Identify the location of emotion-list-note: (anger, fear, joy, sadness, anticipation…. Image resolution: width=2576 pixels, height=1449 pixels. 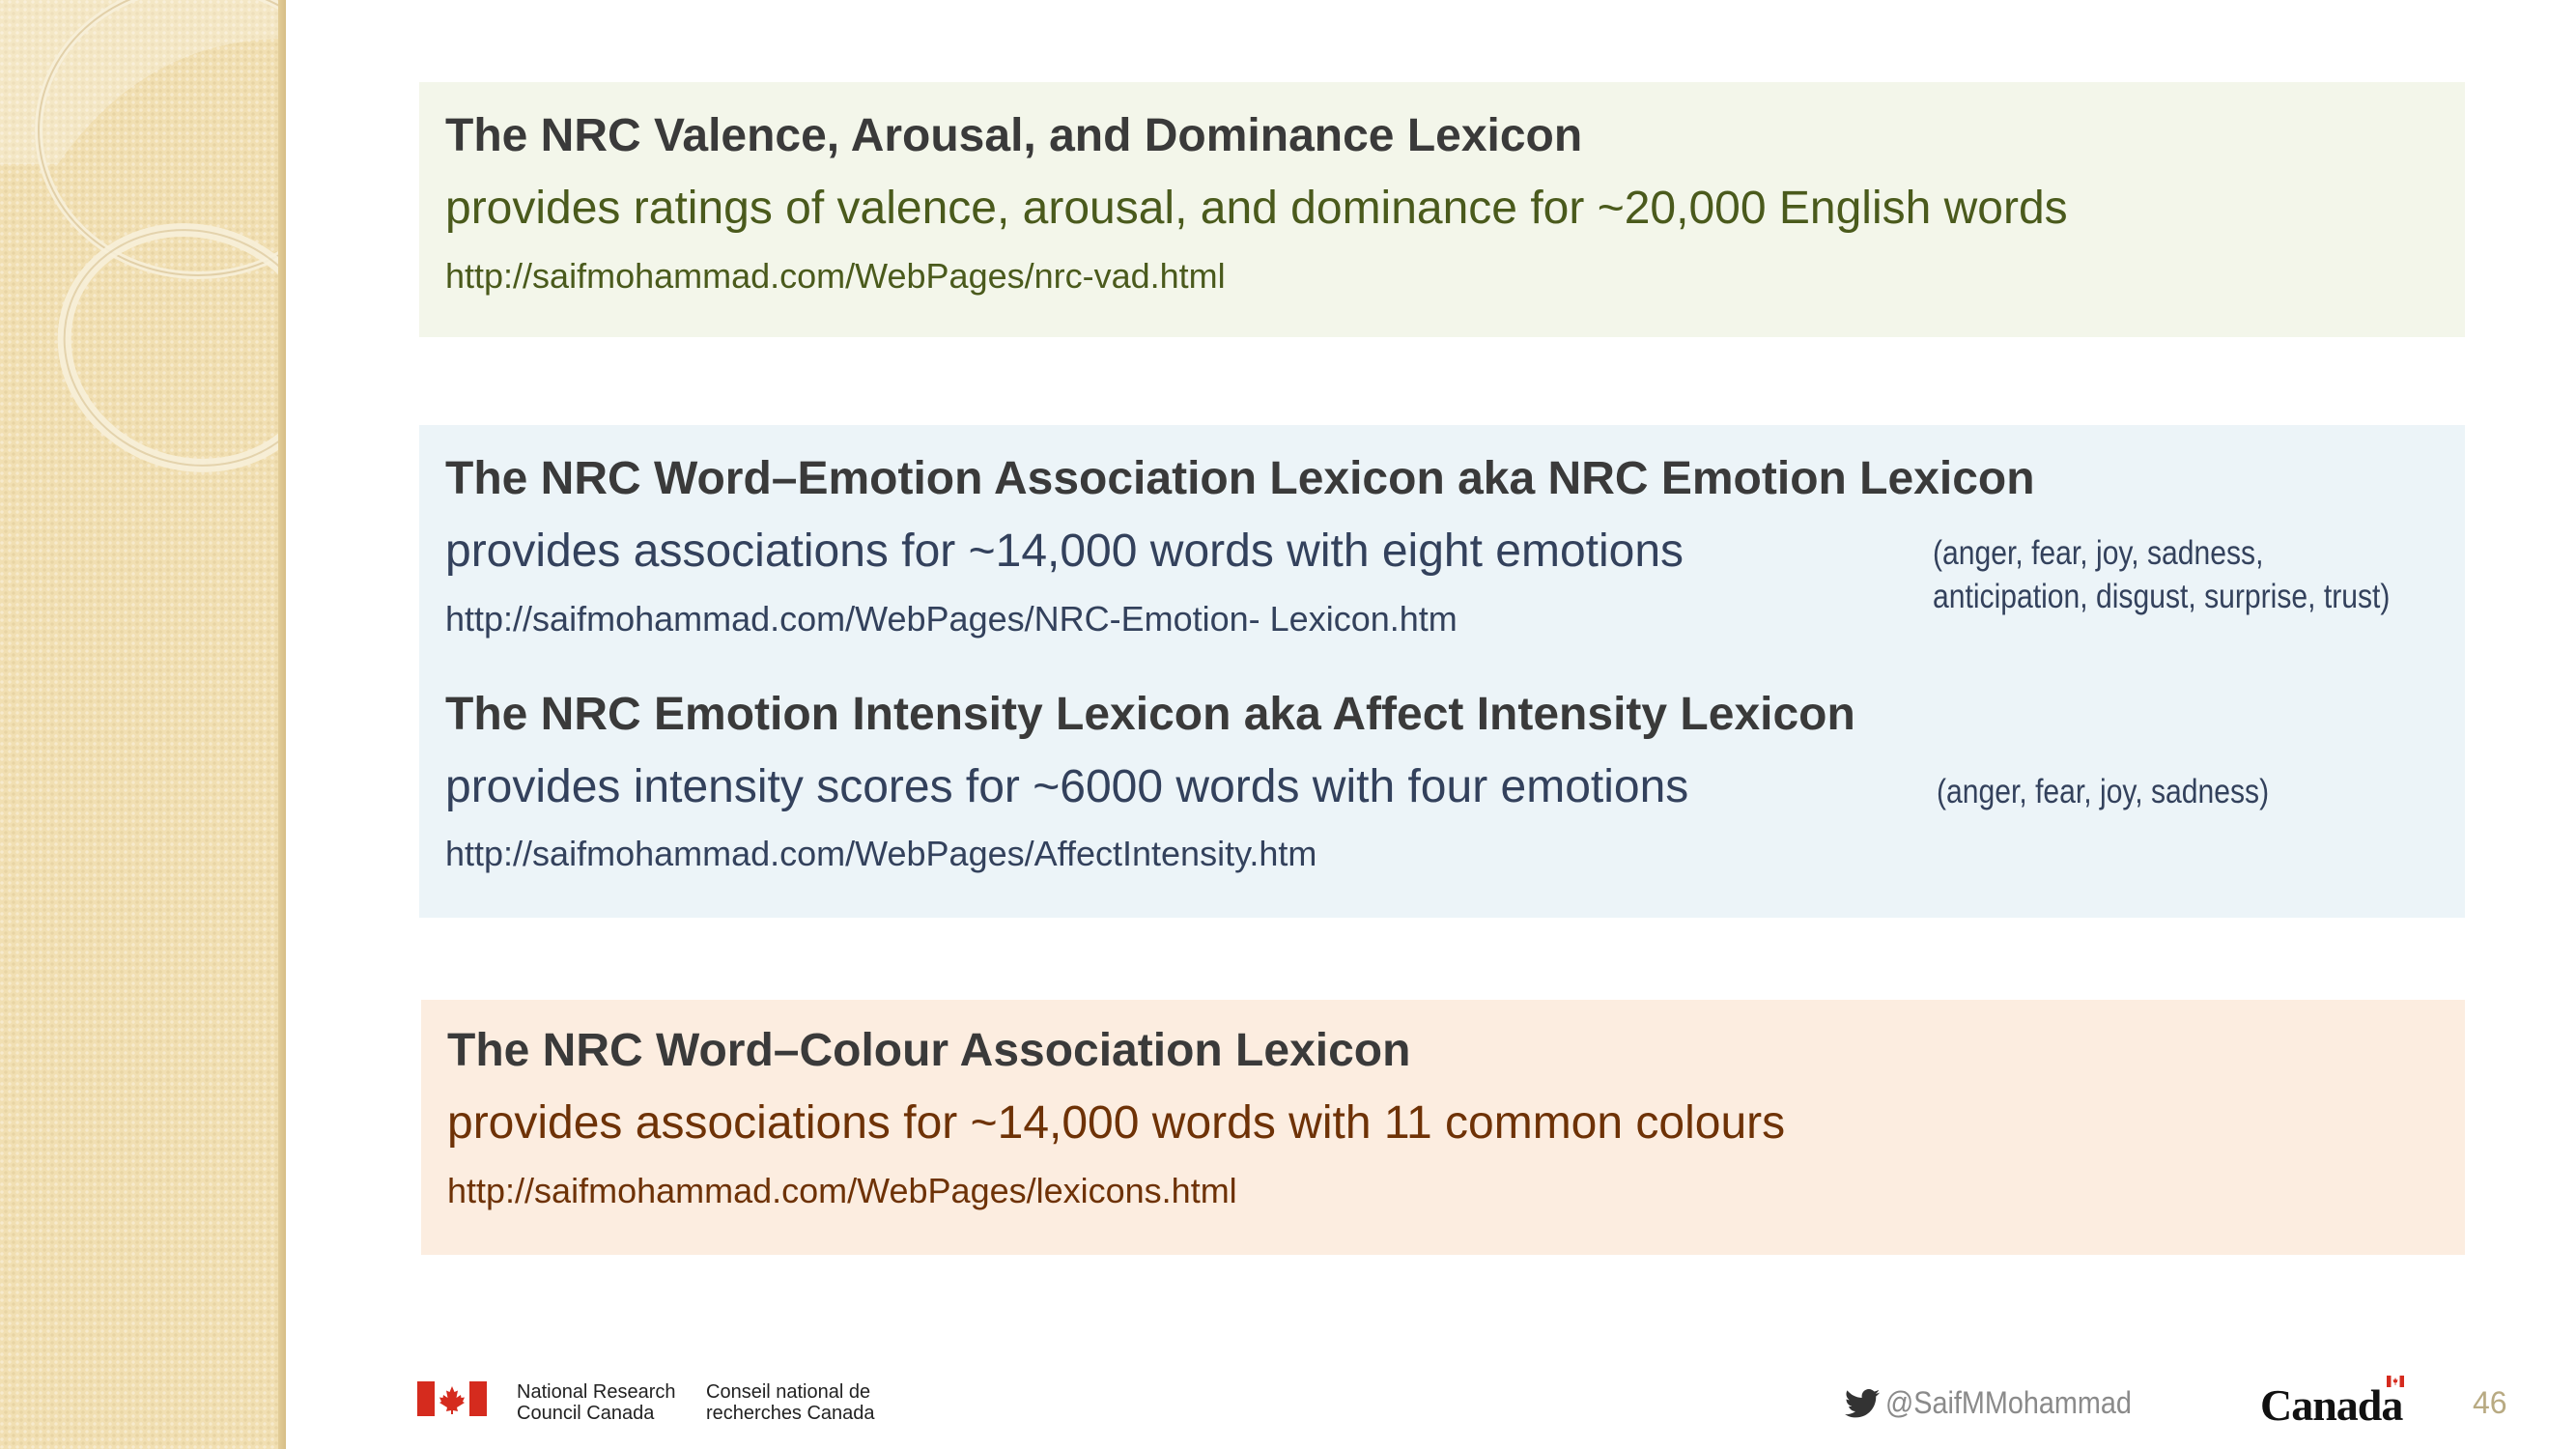
(2162, 574).